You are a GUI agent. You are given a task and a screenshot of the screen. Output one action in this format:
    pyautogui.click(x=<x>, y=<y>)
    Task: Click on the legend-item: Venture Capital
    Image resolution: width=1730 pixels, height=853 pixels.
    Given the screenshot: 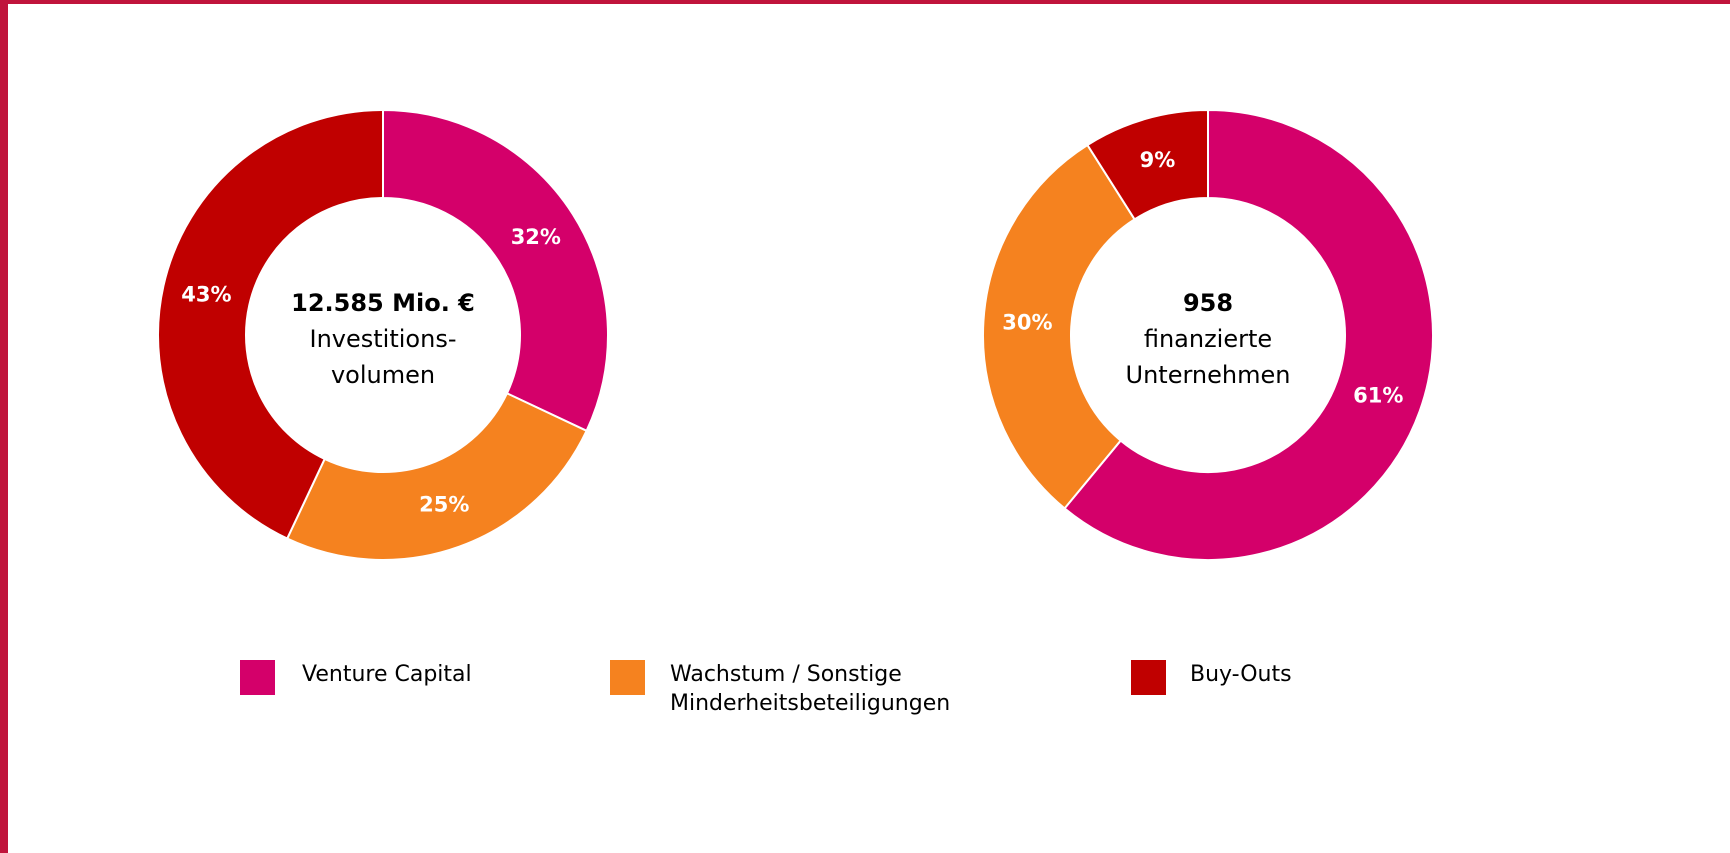 What is the action you would take?
    pyautogui.click(x=356, y=677)
    